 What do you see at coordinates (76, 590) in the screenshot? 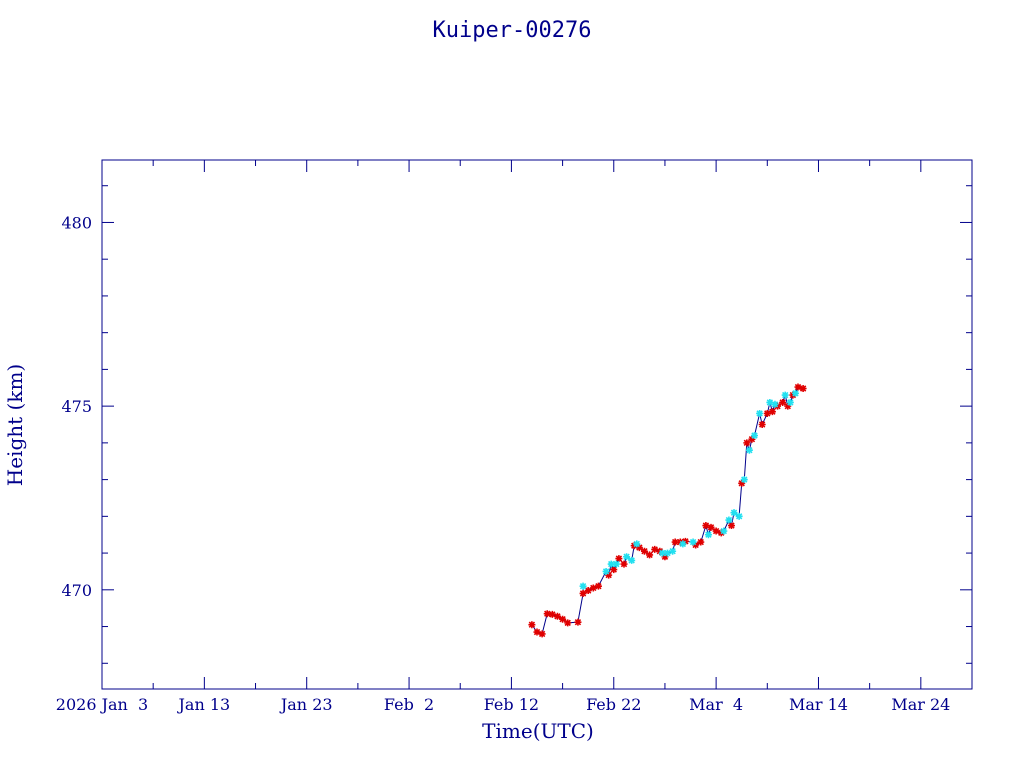
I see `y-tick-label: 470` at bounding box center [76, 590].